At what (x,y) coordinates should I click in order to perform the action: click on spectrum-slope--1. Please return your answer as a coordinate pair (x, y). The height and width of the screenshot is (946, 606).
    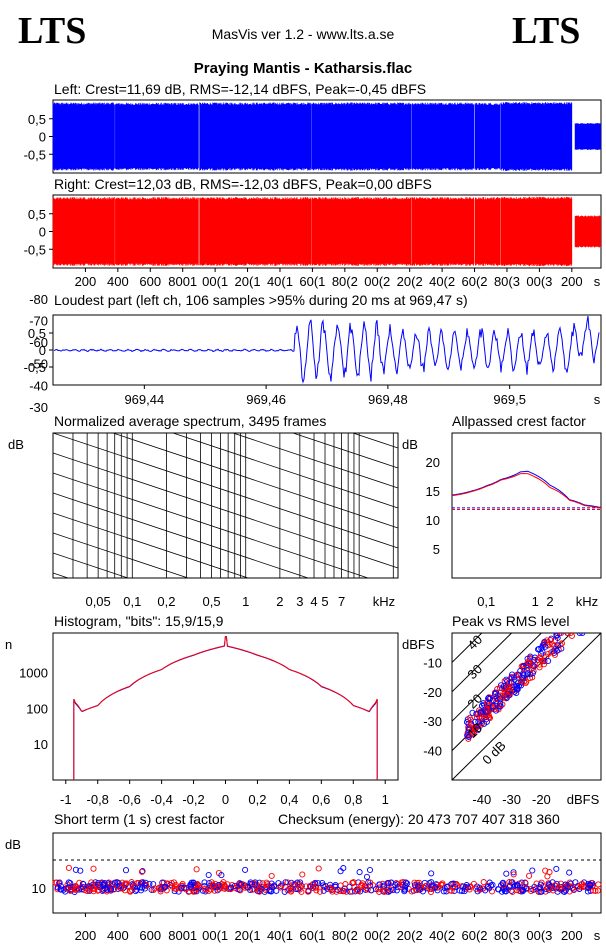
    Looking at the image, I should click on (314, 461).